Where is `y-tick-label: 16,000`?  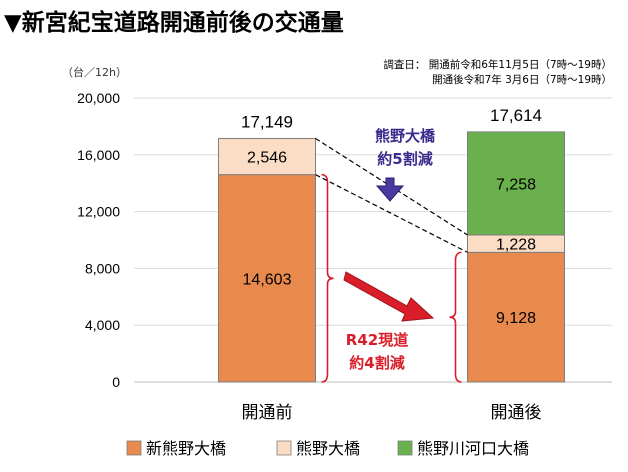 y-tick-label: 16,000 is located at coordinates (98, 155).